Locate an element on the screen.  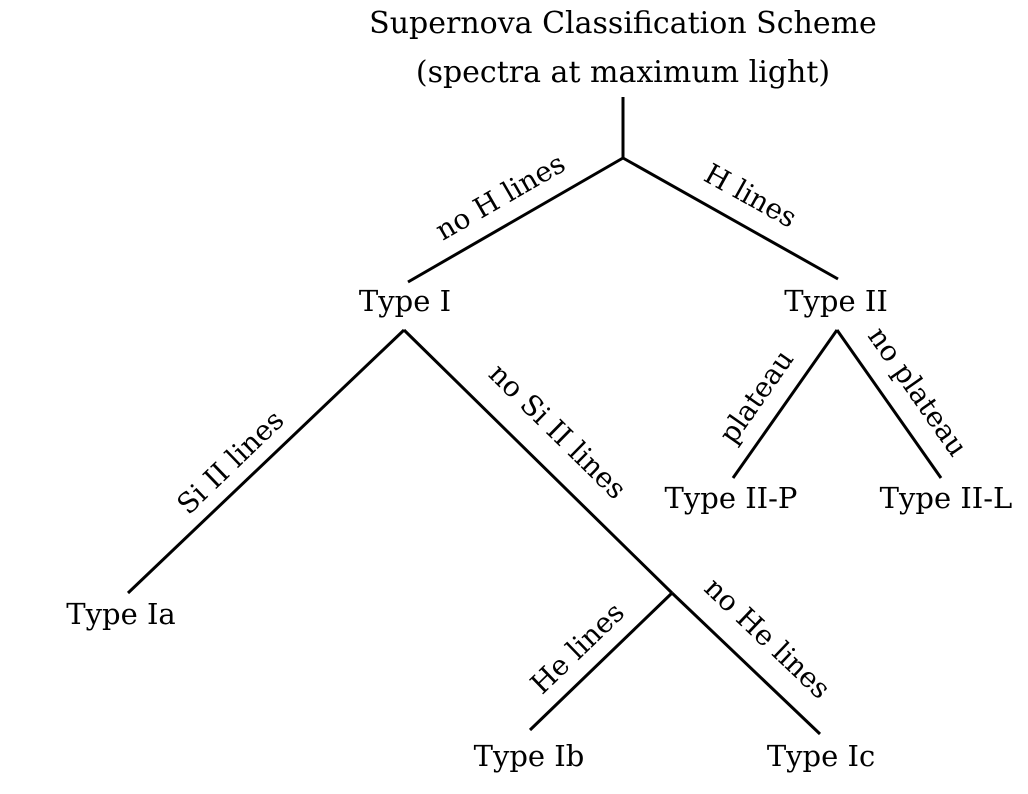
edge-type-i-to-type-ia is located at coordinates (266, 461).